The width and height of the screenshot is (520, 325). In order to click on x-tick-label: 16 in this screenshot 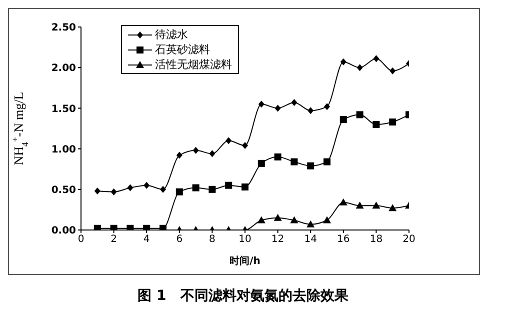, I will do `click(343, 240)`.